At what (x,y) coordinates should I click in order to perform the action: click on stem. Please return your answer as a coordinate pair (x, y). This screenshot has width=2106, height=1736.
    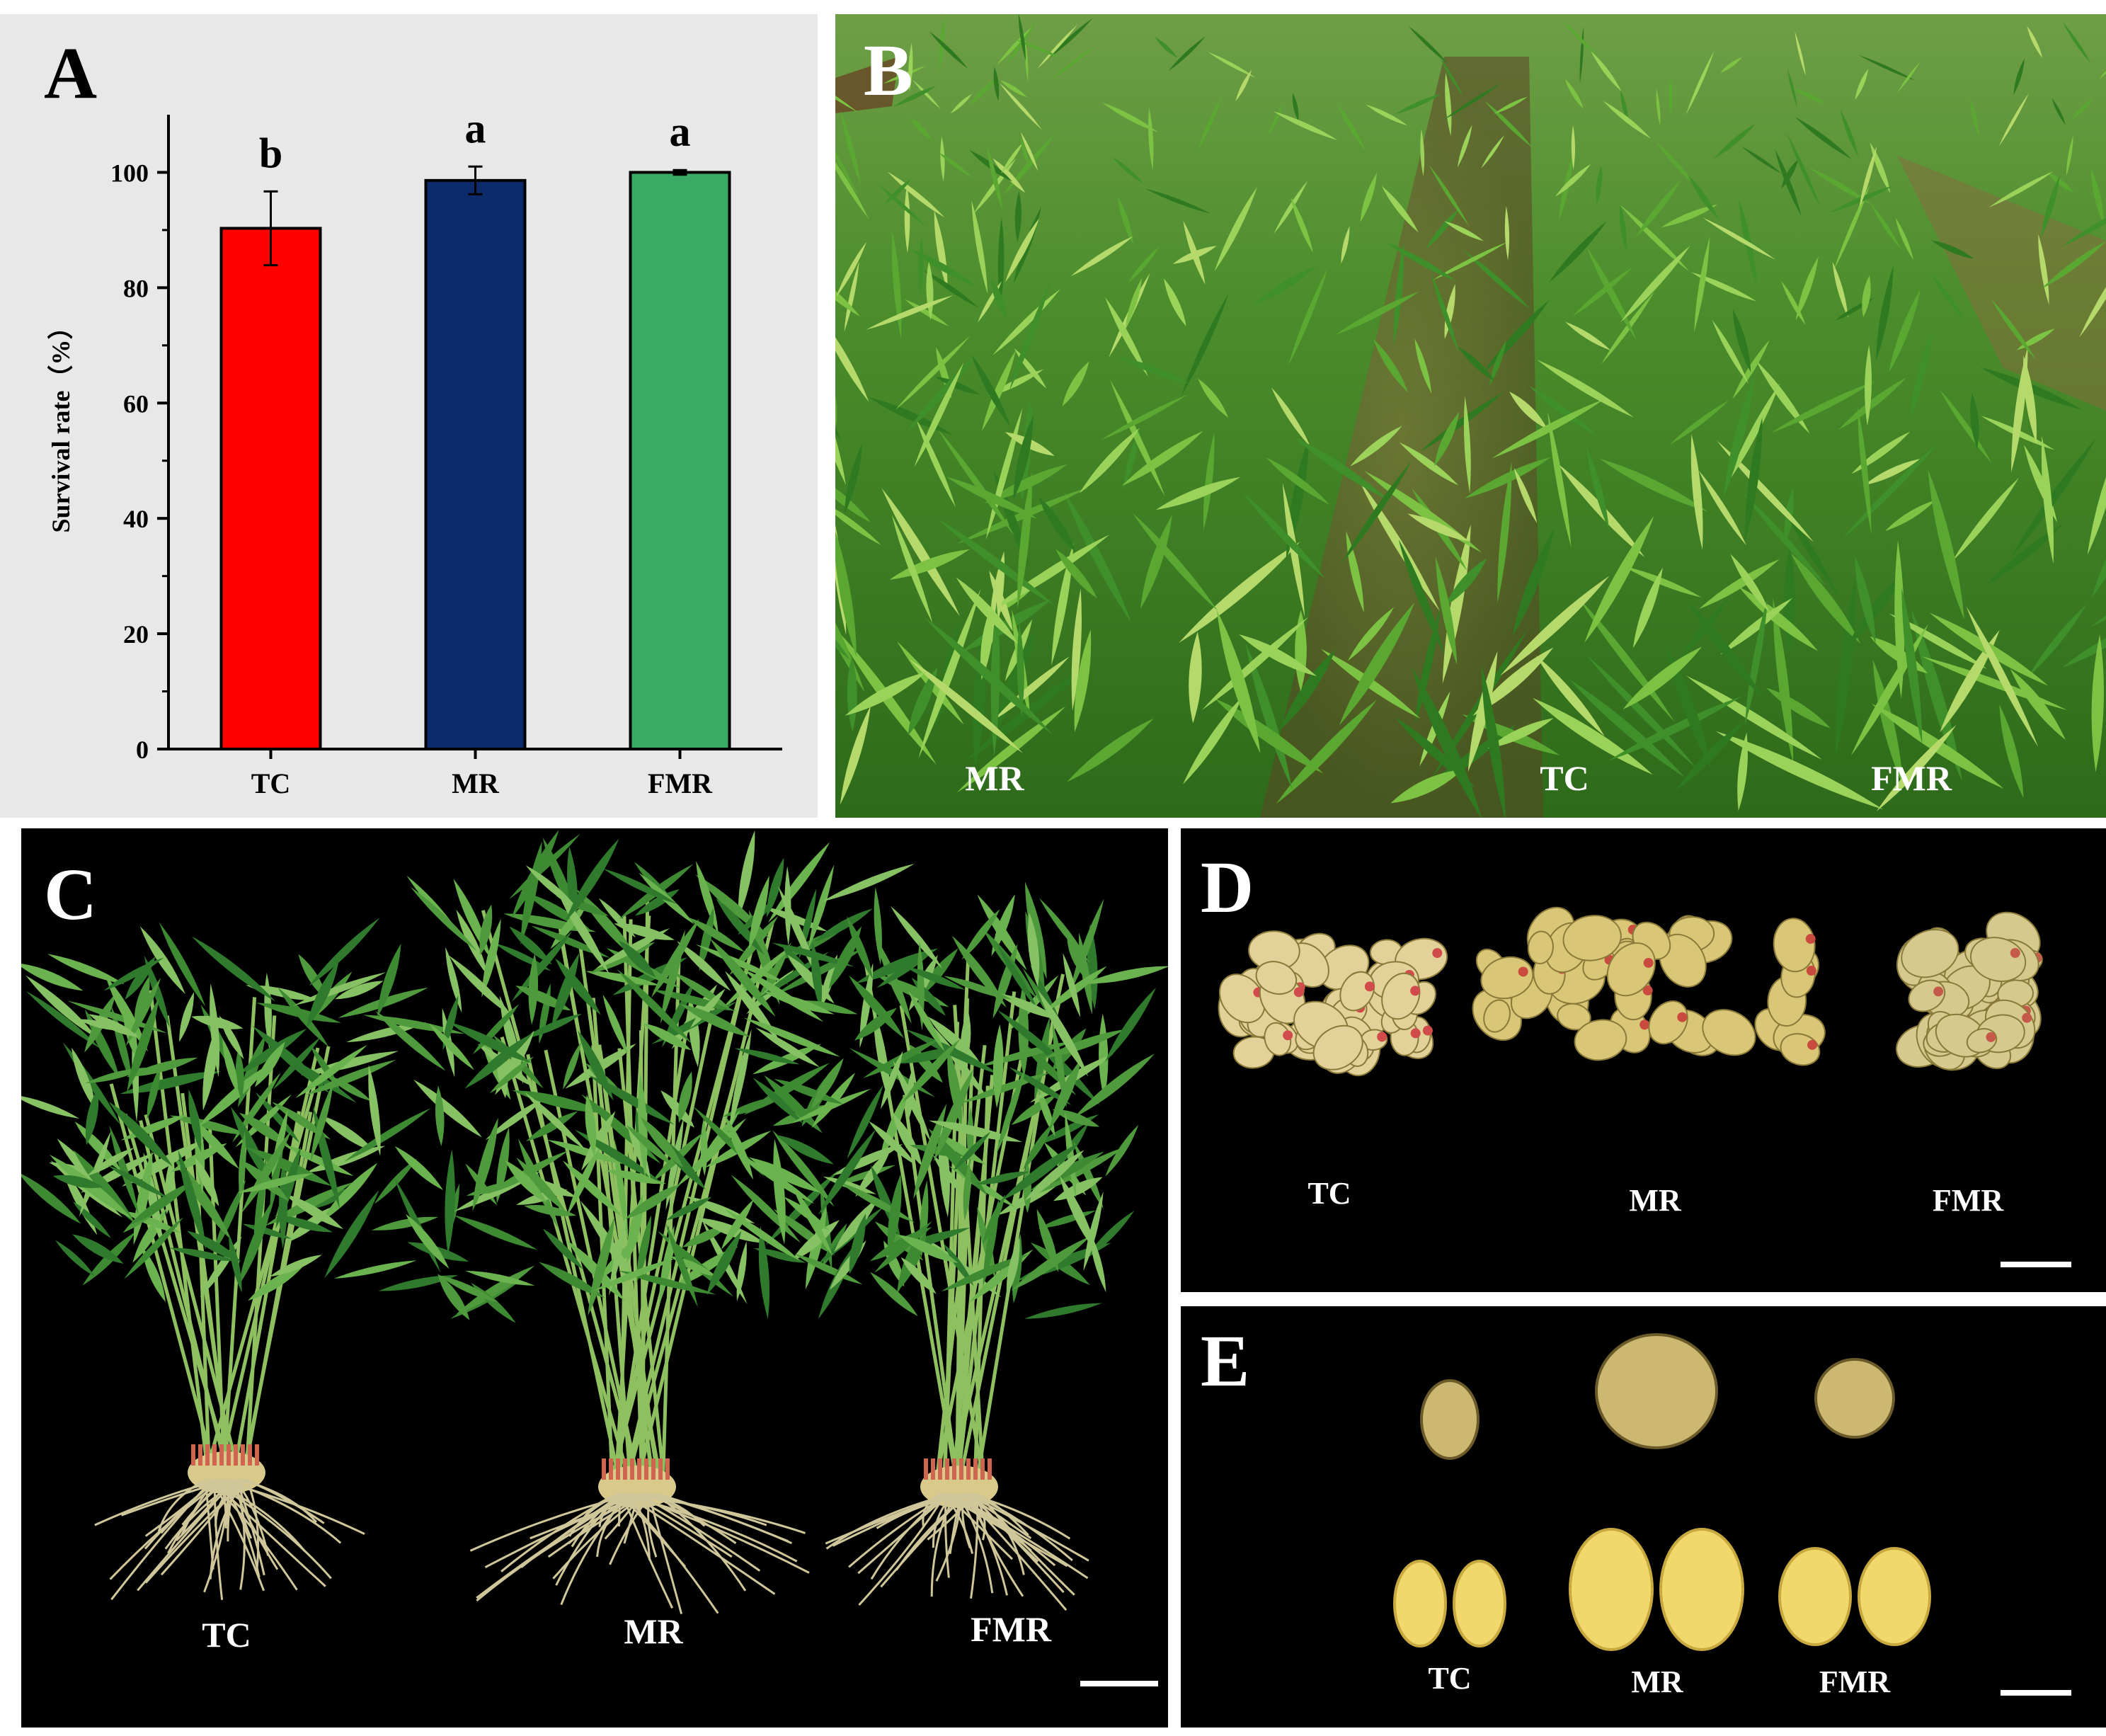
    Looking at the image, I should click on (574, 1267).